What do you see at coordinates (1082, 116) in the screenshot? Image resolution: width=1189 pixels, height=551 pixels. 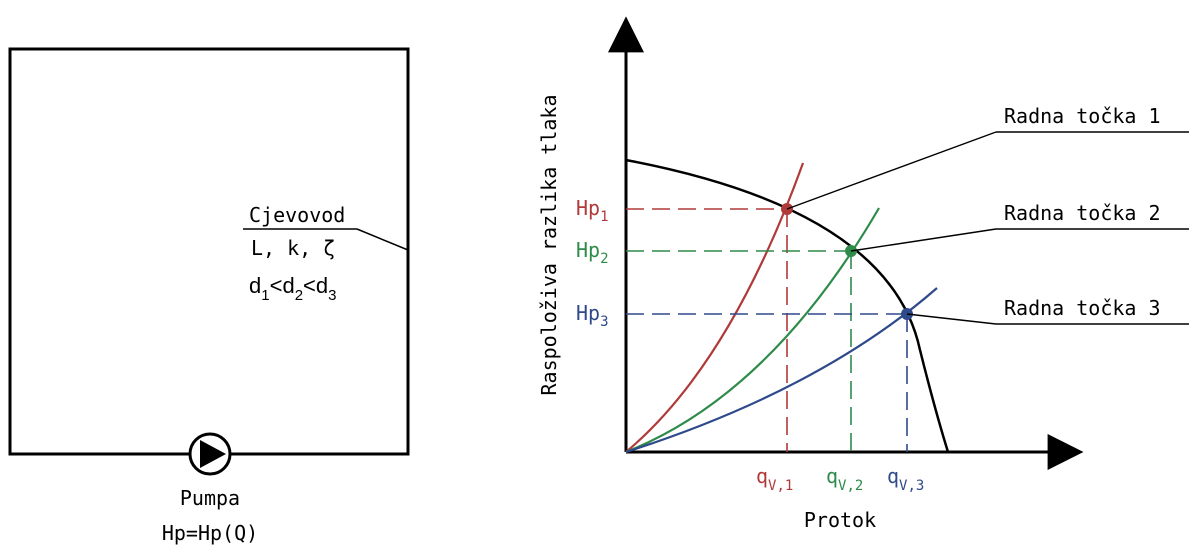 I see `callout-label-1: Radna točka 1` at bounding box center [1082, 116].